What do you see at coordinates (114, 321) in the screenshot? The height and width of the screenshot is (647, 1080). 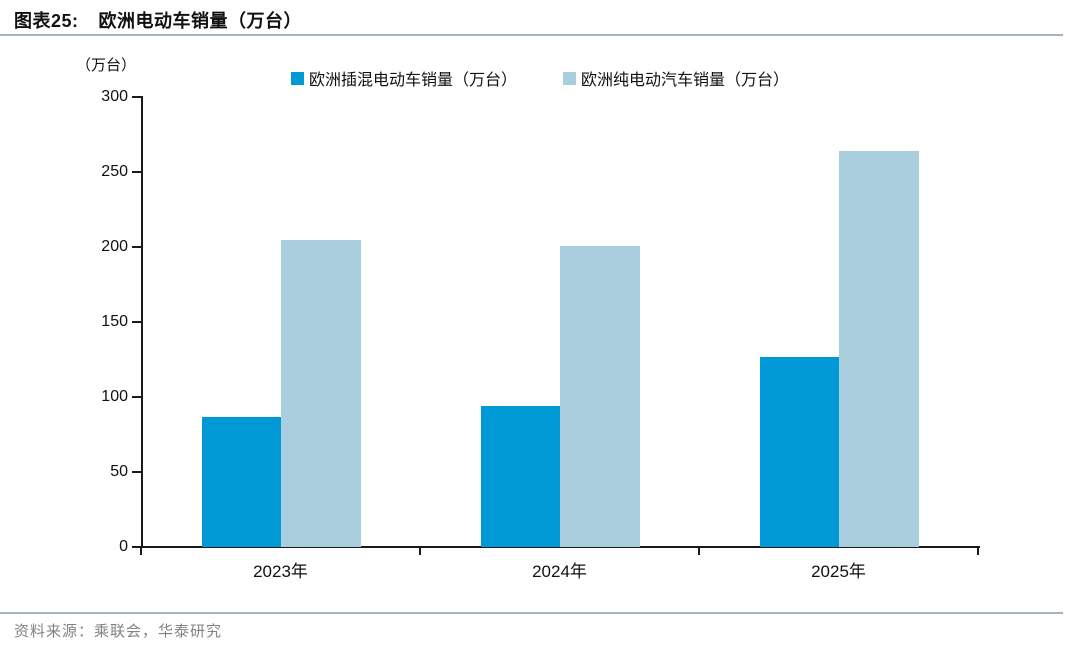 I see `y-tick-label: 150` at bounding box center [114, 321].